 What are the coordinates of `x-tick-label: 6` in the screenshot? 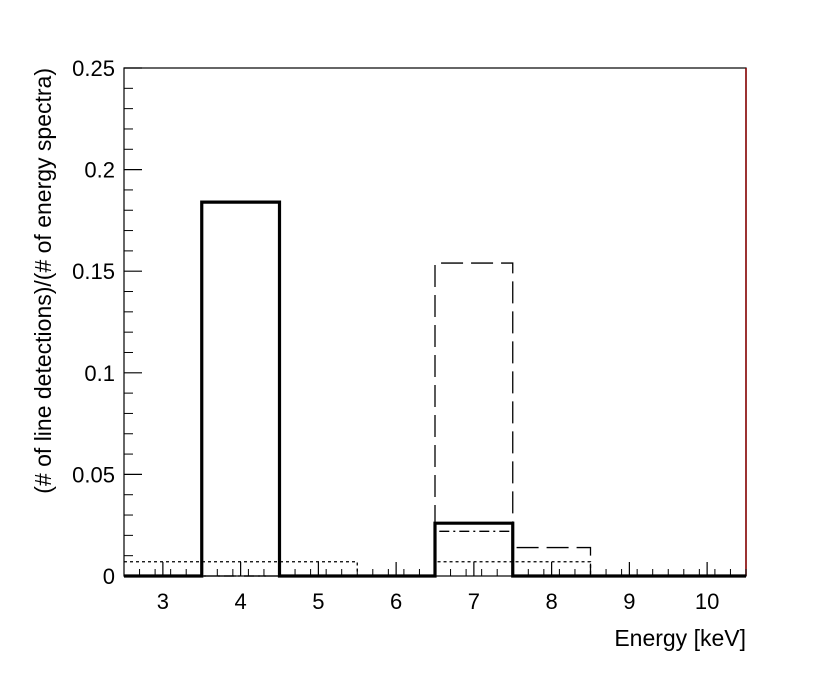 It's located at (396, 601).